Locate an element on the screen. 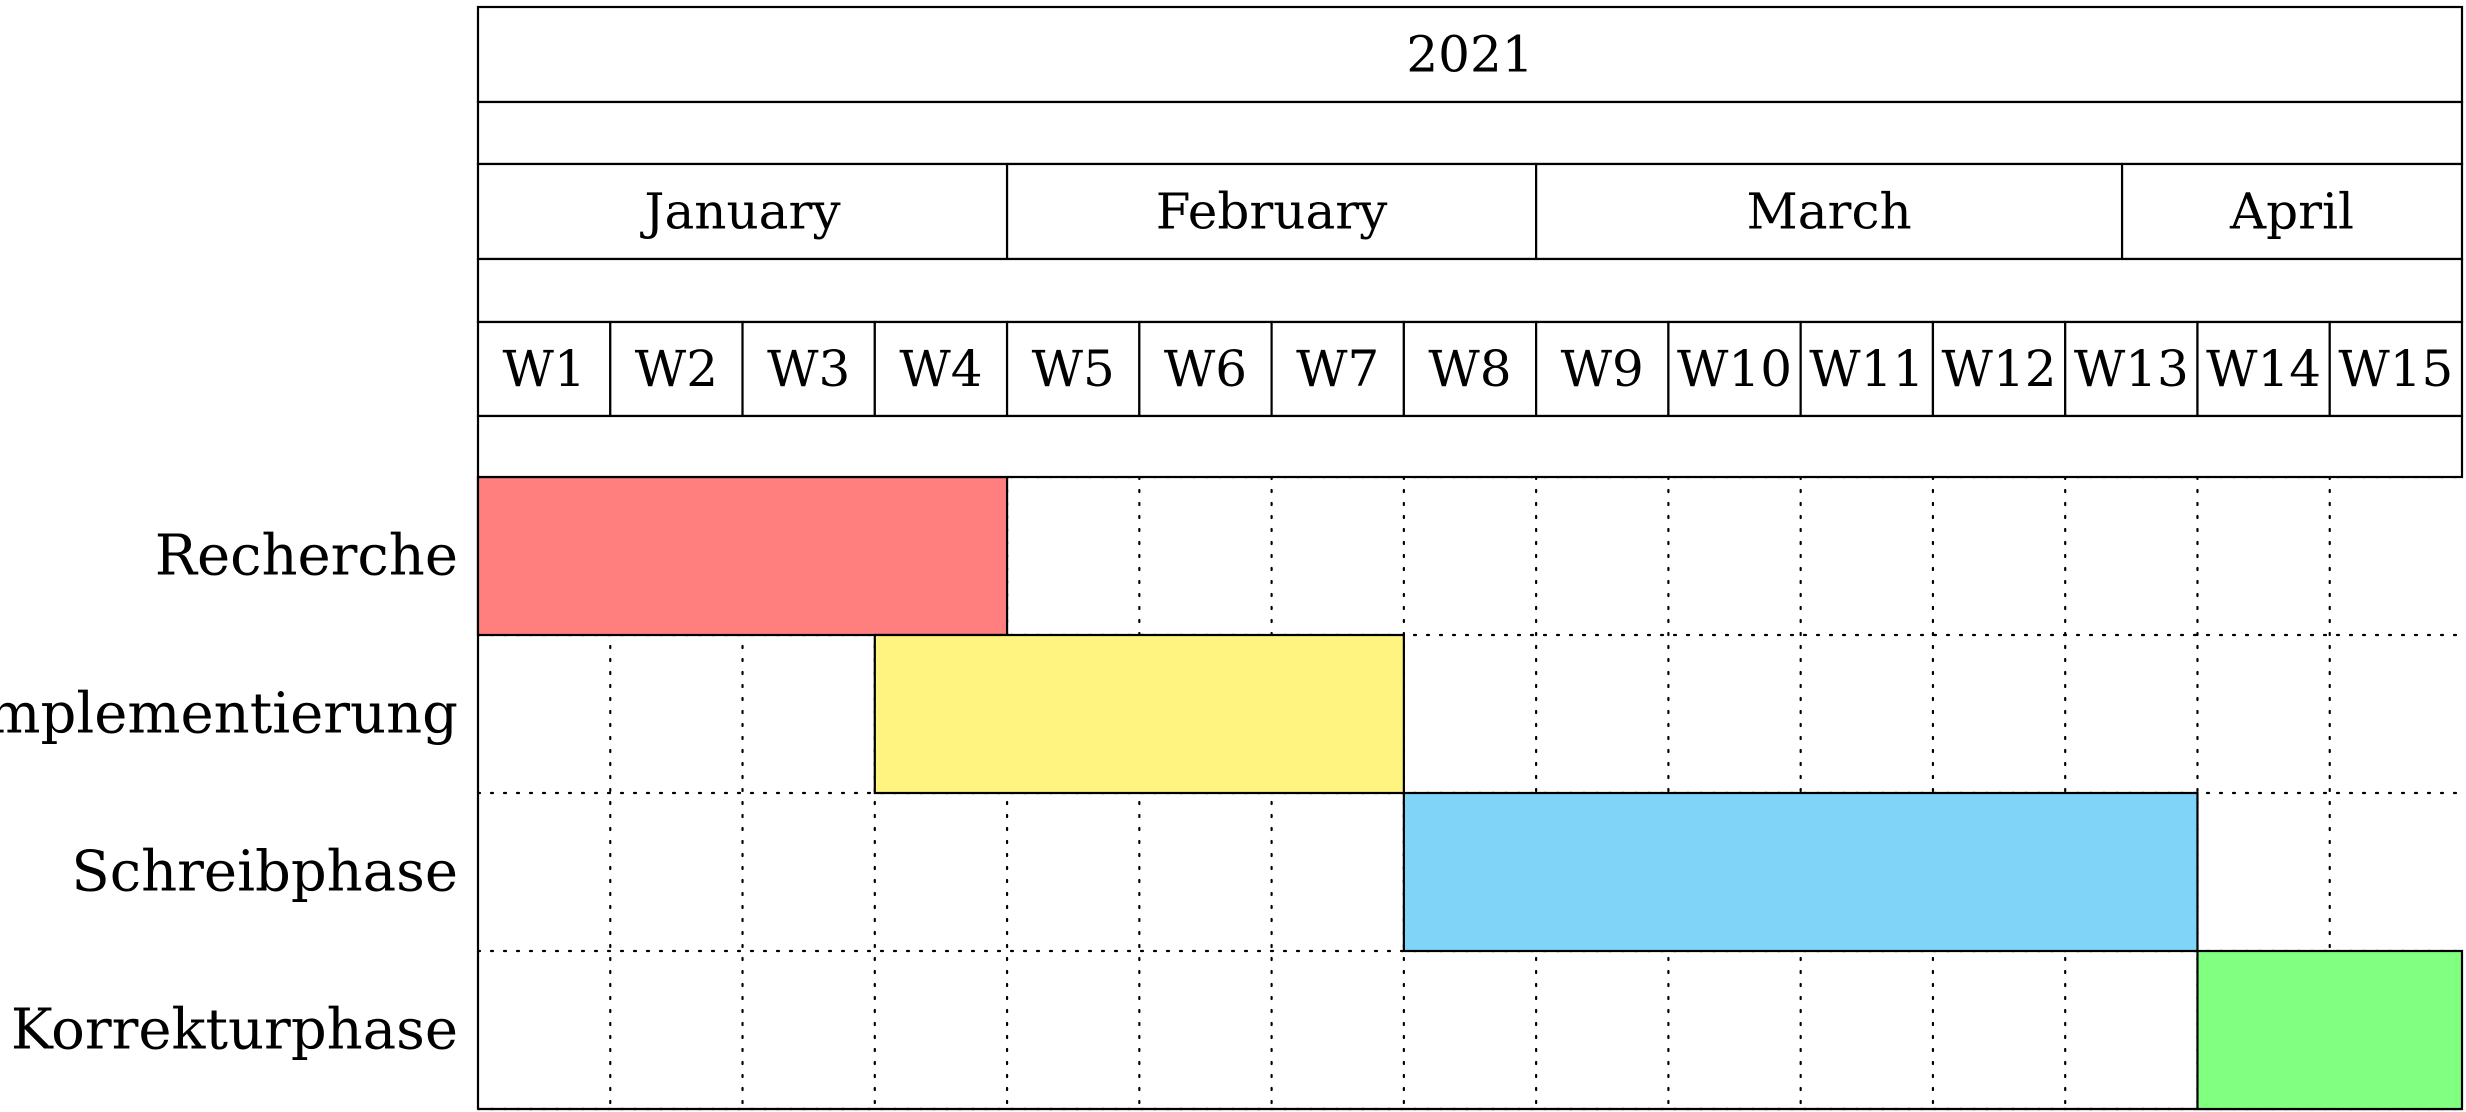  week-label: W15 is located at coordinates (2395, 369).